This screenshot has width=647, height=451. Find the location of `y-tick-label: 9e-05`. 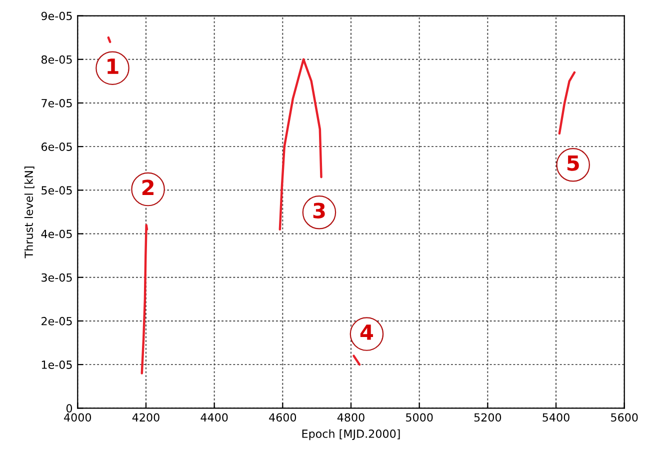

y-tick-label: 9e-05 is located at coordinates (56, 16).